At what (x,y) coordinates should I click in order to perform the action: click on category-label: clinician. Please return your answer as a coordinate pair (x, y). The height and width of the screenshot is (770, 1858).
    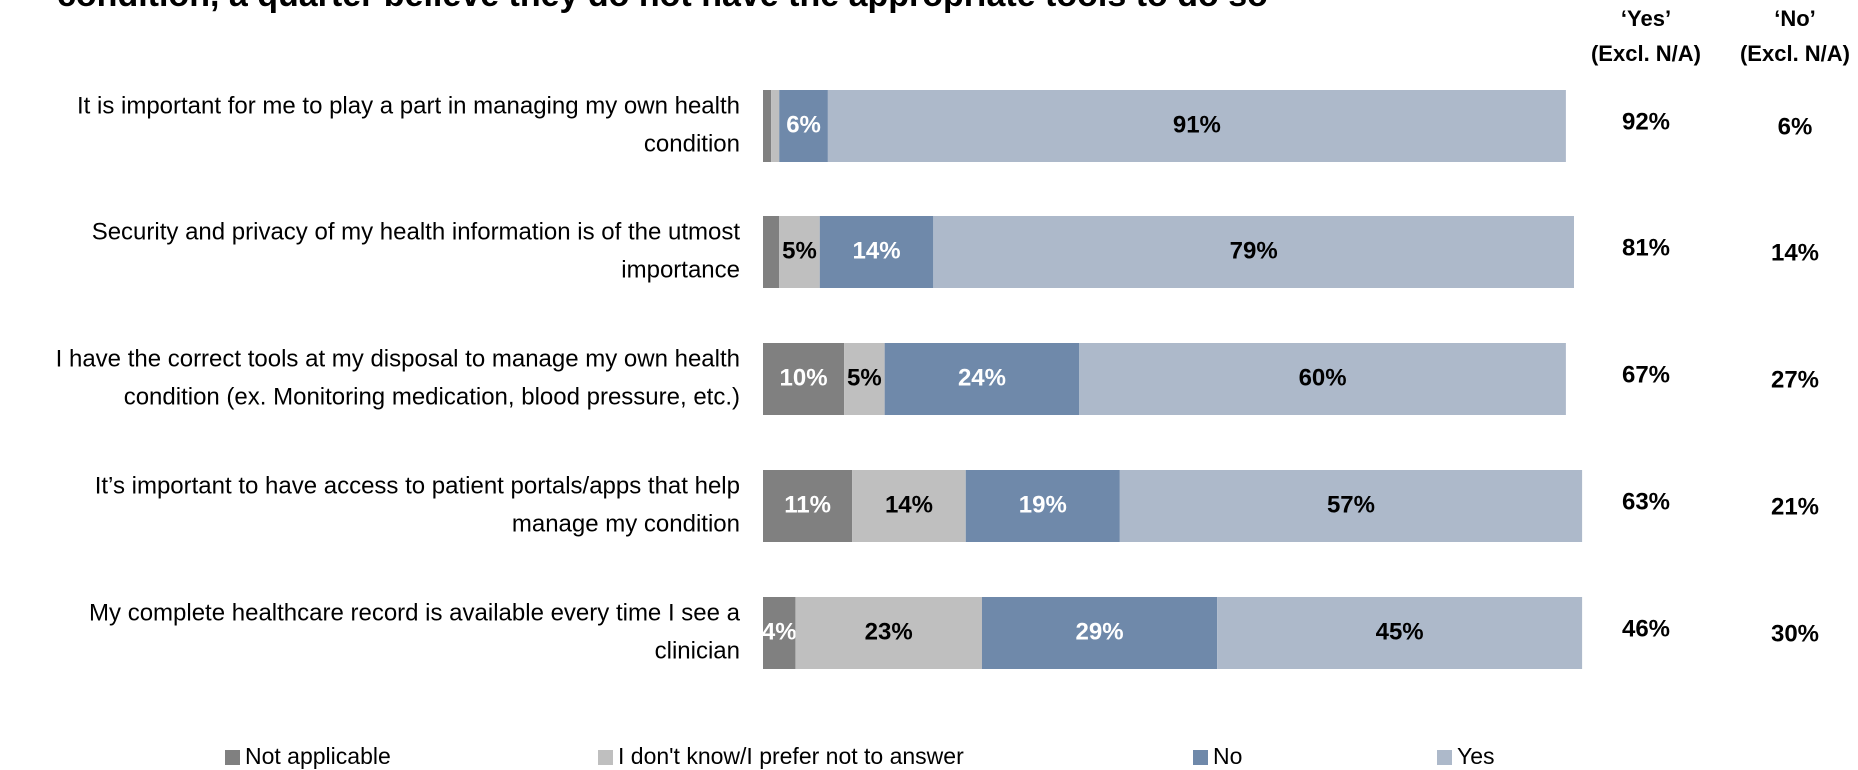
    Looking at the image, I should click on (697, 650).